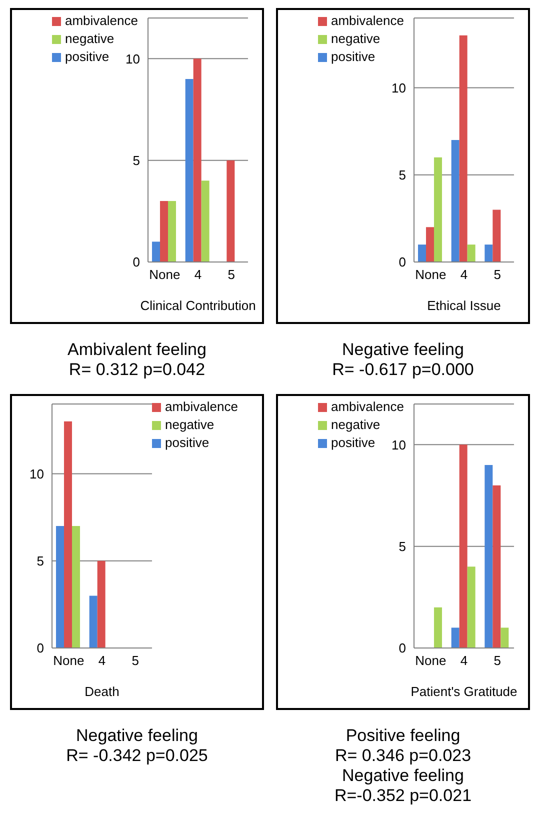  I want to click on text: R= -0.342 p=0.025, so click(137, 756).